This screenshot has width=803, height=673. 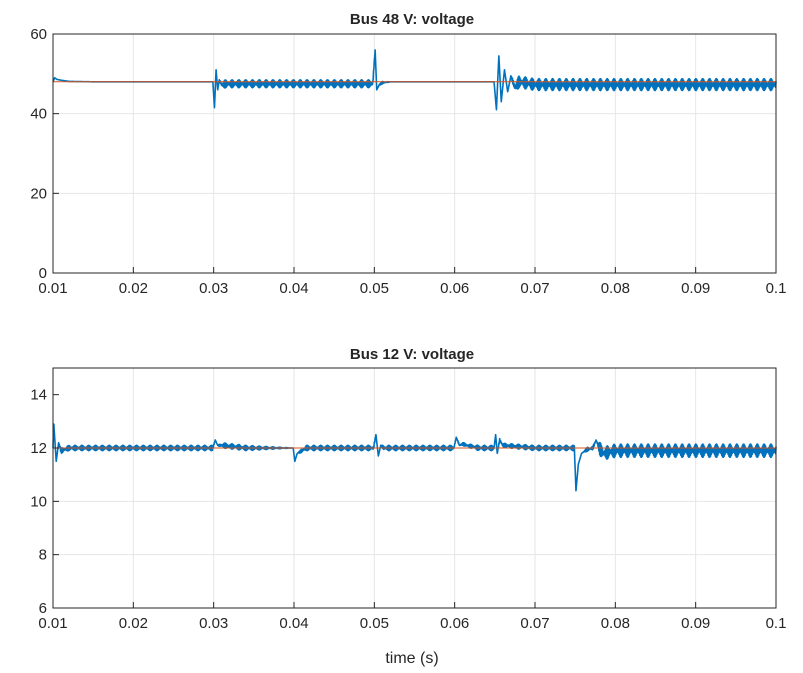 What do you see at coordinates (38, 395) in the screenshot?
I see `y-tick-label: 14` at bounding box center [38, 395].